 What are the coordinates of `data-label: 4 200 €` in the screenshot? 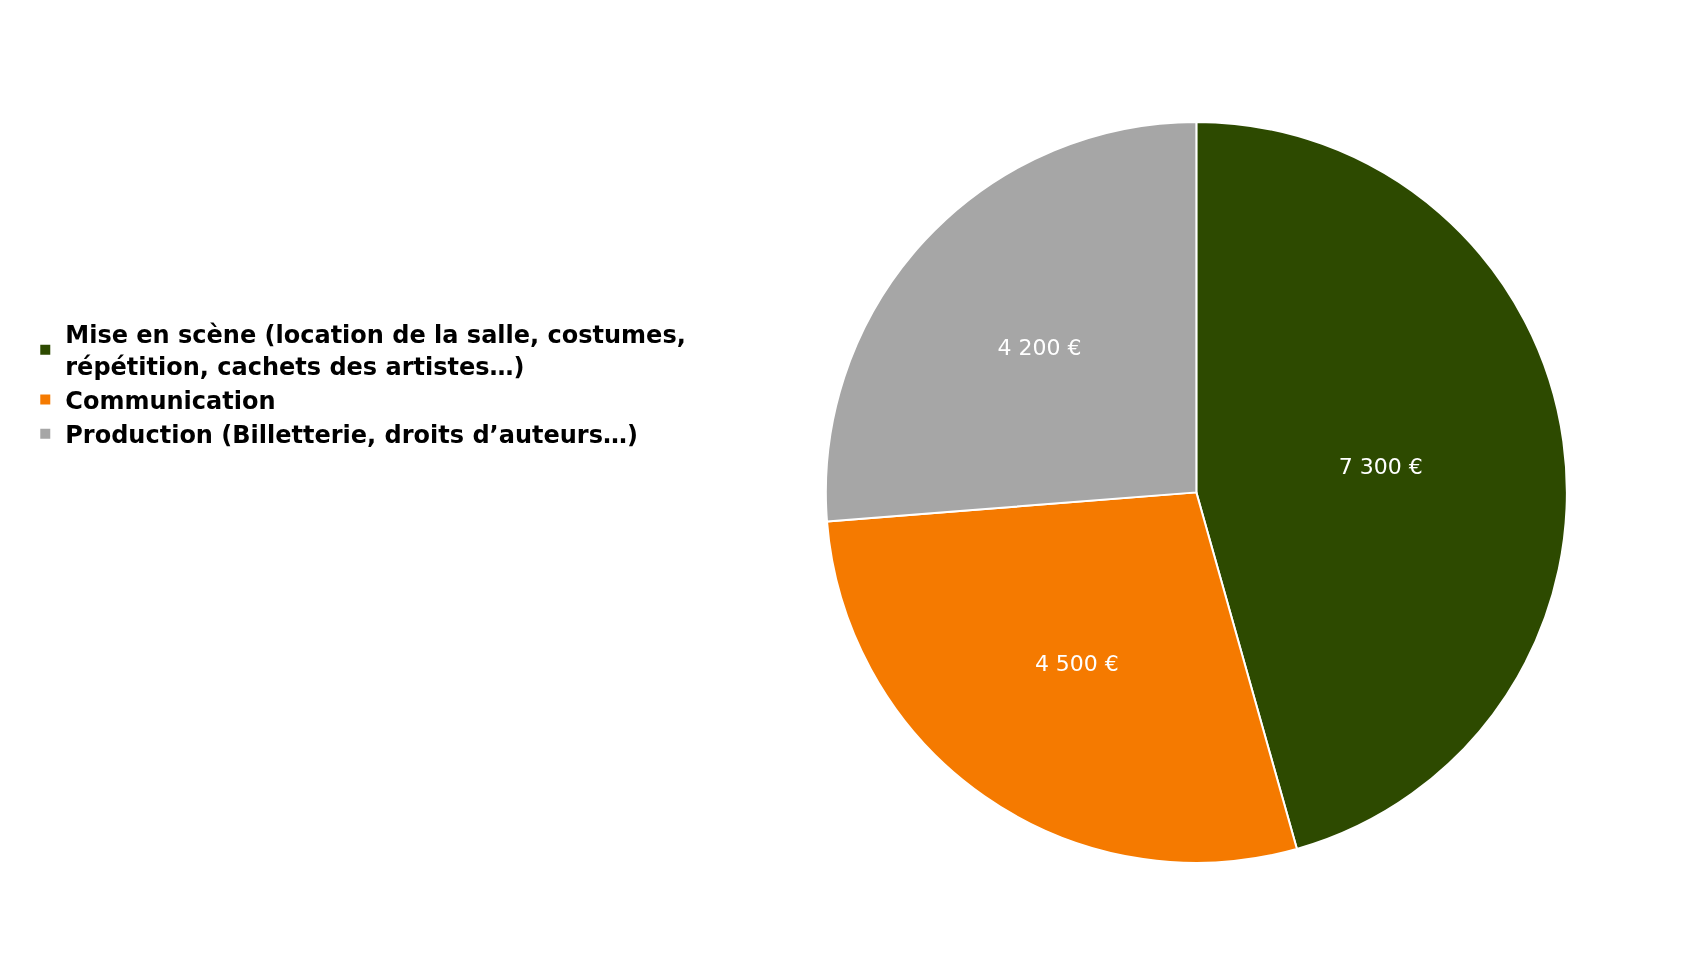 It's located at (1039, 347).